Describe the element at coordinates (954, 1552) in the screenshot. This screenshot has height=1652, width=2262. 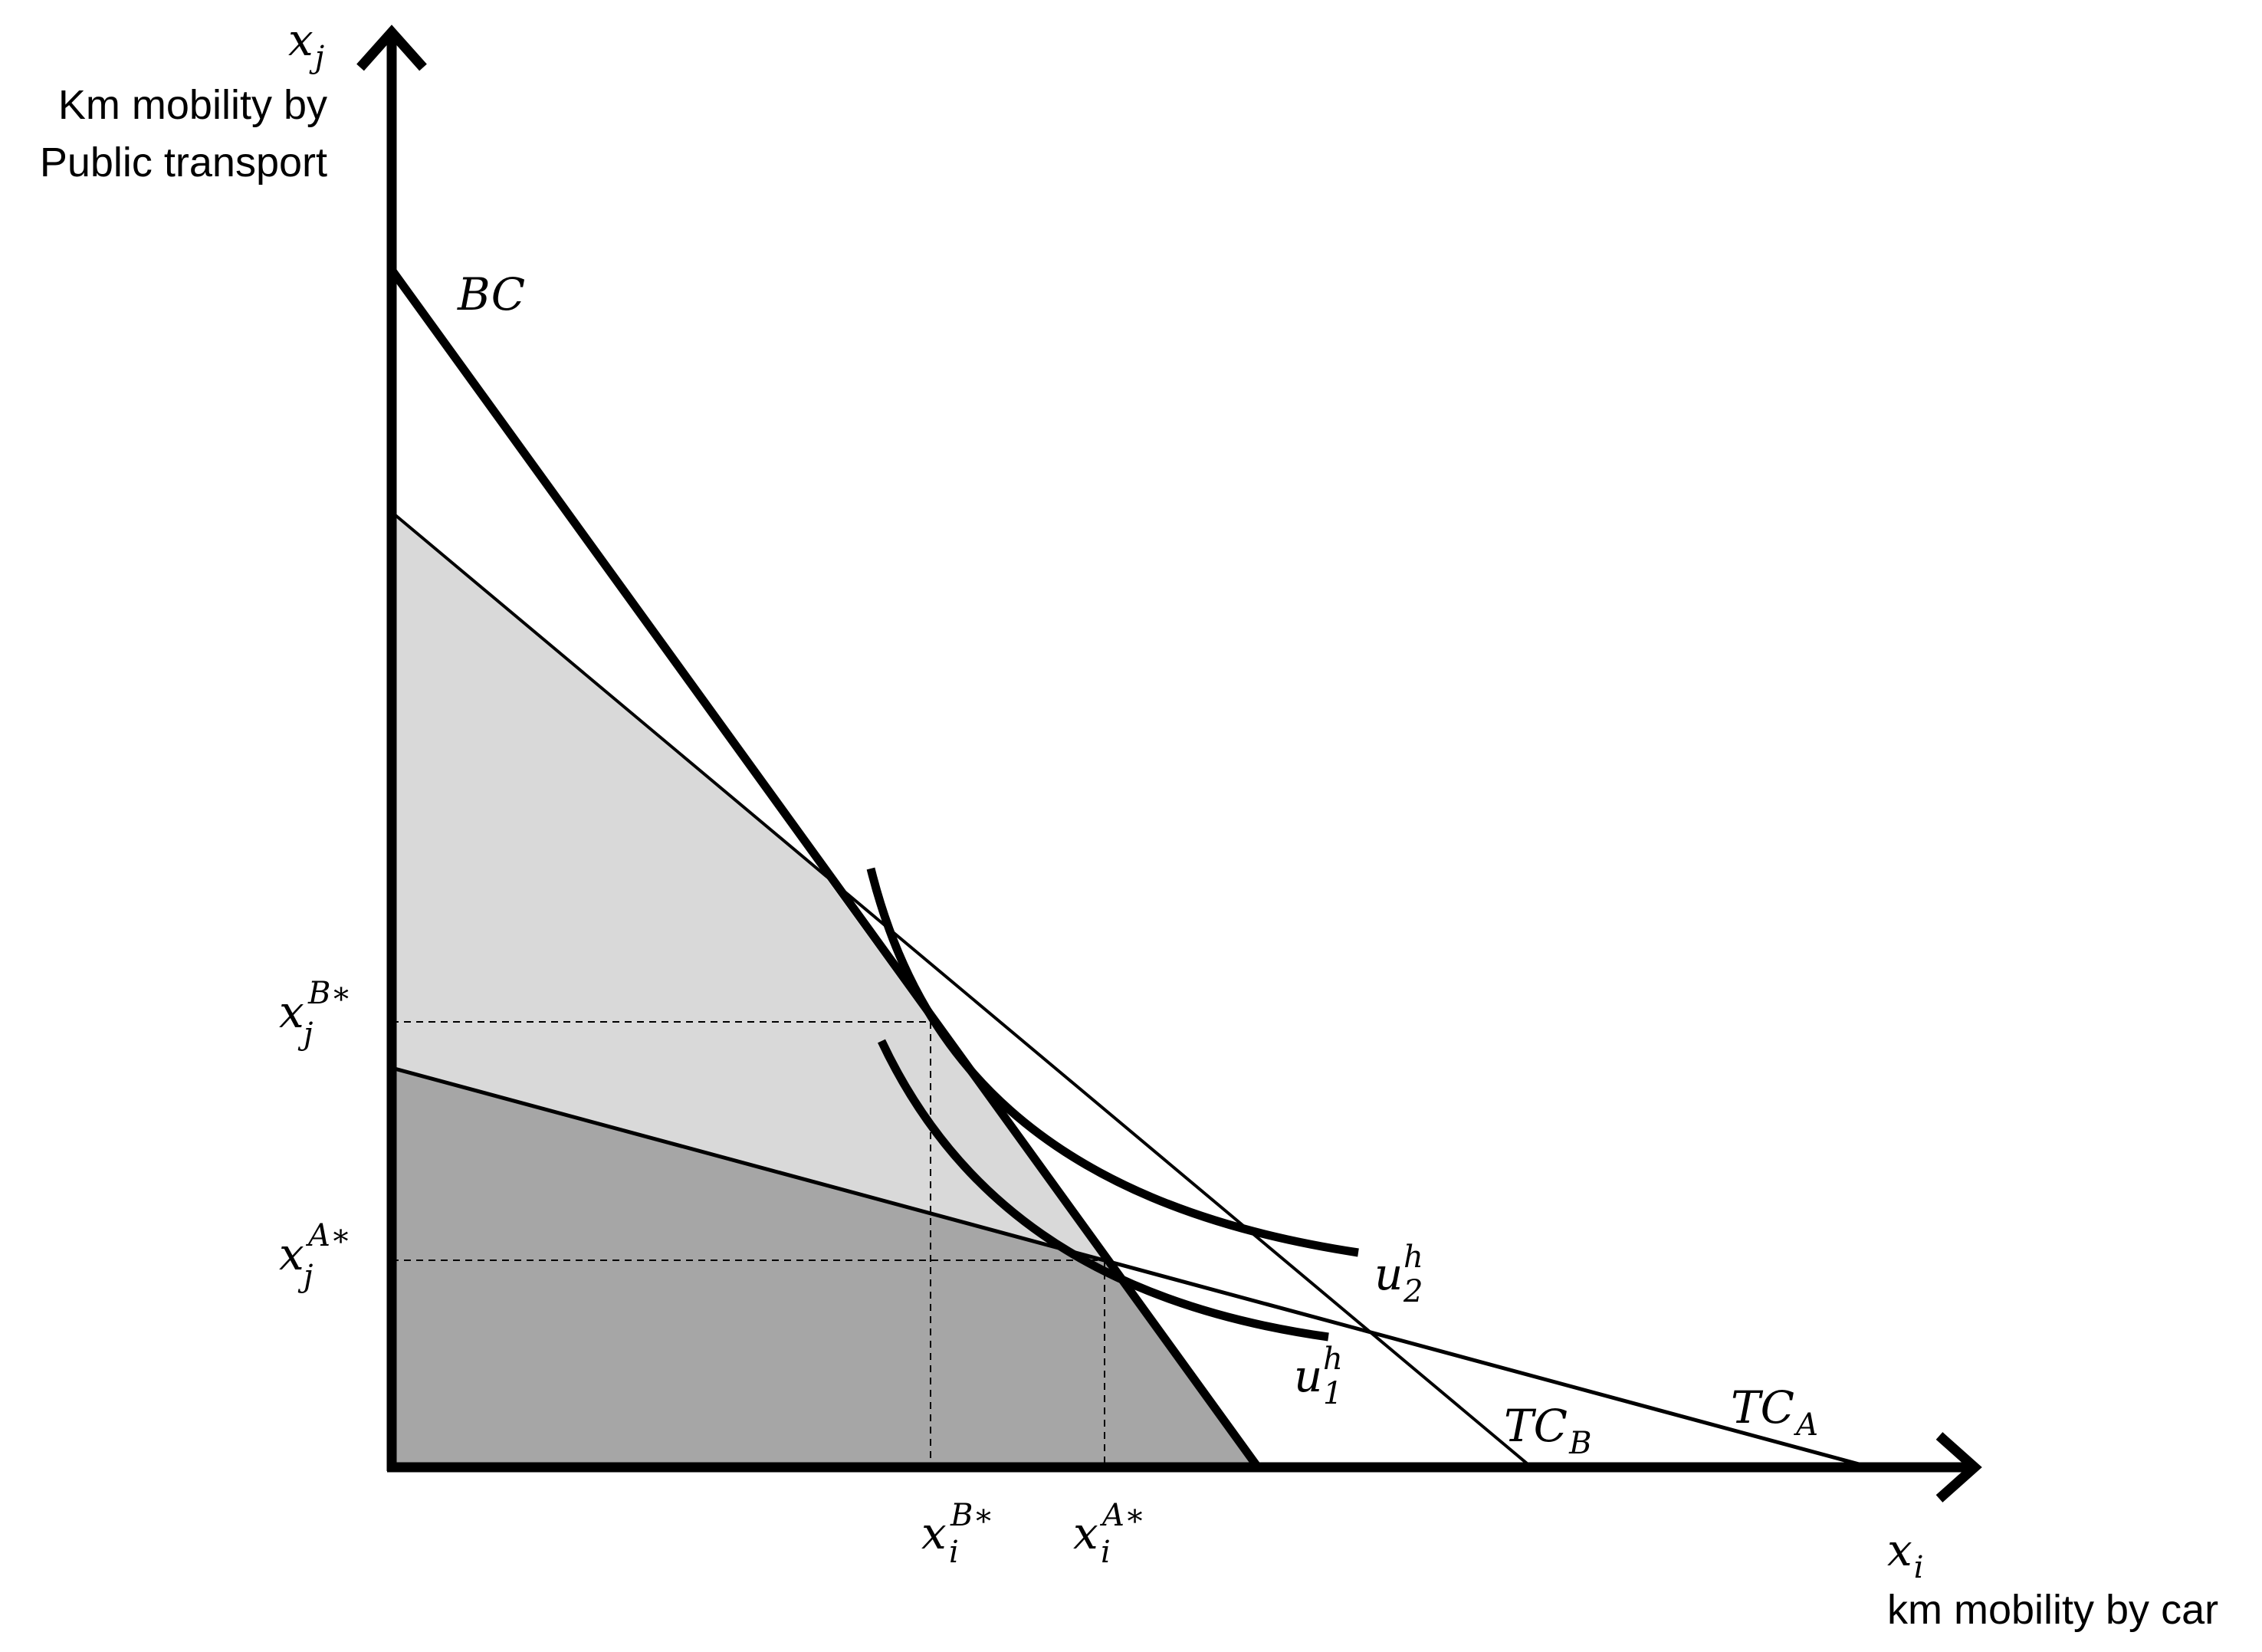
I see `xi-b-star-sub: i` at that location.